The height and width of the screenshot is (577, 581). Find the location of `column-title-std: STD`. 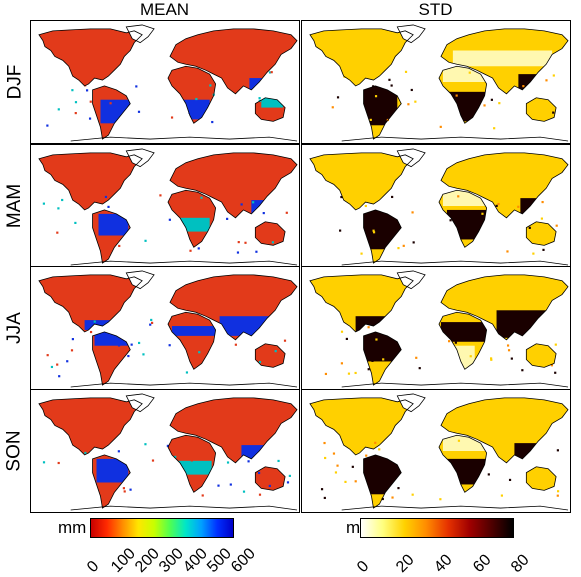

column-title-std: STD is located at coordinates (435, 9).